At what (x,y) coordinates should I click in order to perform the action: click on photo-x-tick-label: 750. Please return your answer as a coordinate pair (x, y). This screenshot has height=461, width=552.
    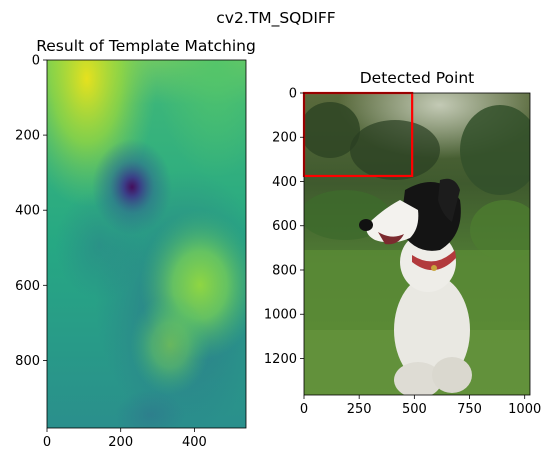
    Looking at the image, I should click on (469, 409).